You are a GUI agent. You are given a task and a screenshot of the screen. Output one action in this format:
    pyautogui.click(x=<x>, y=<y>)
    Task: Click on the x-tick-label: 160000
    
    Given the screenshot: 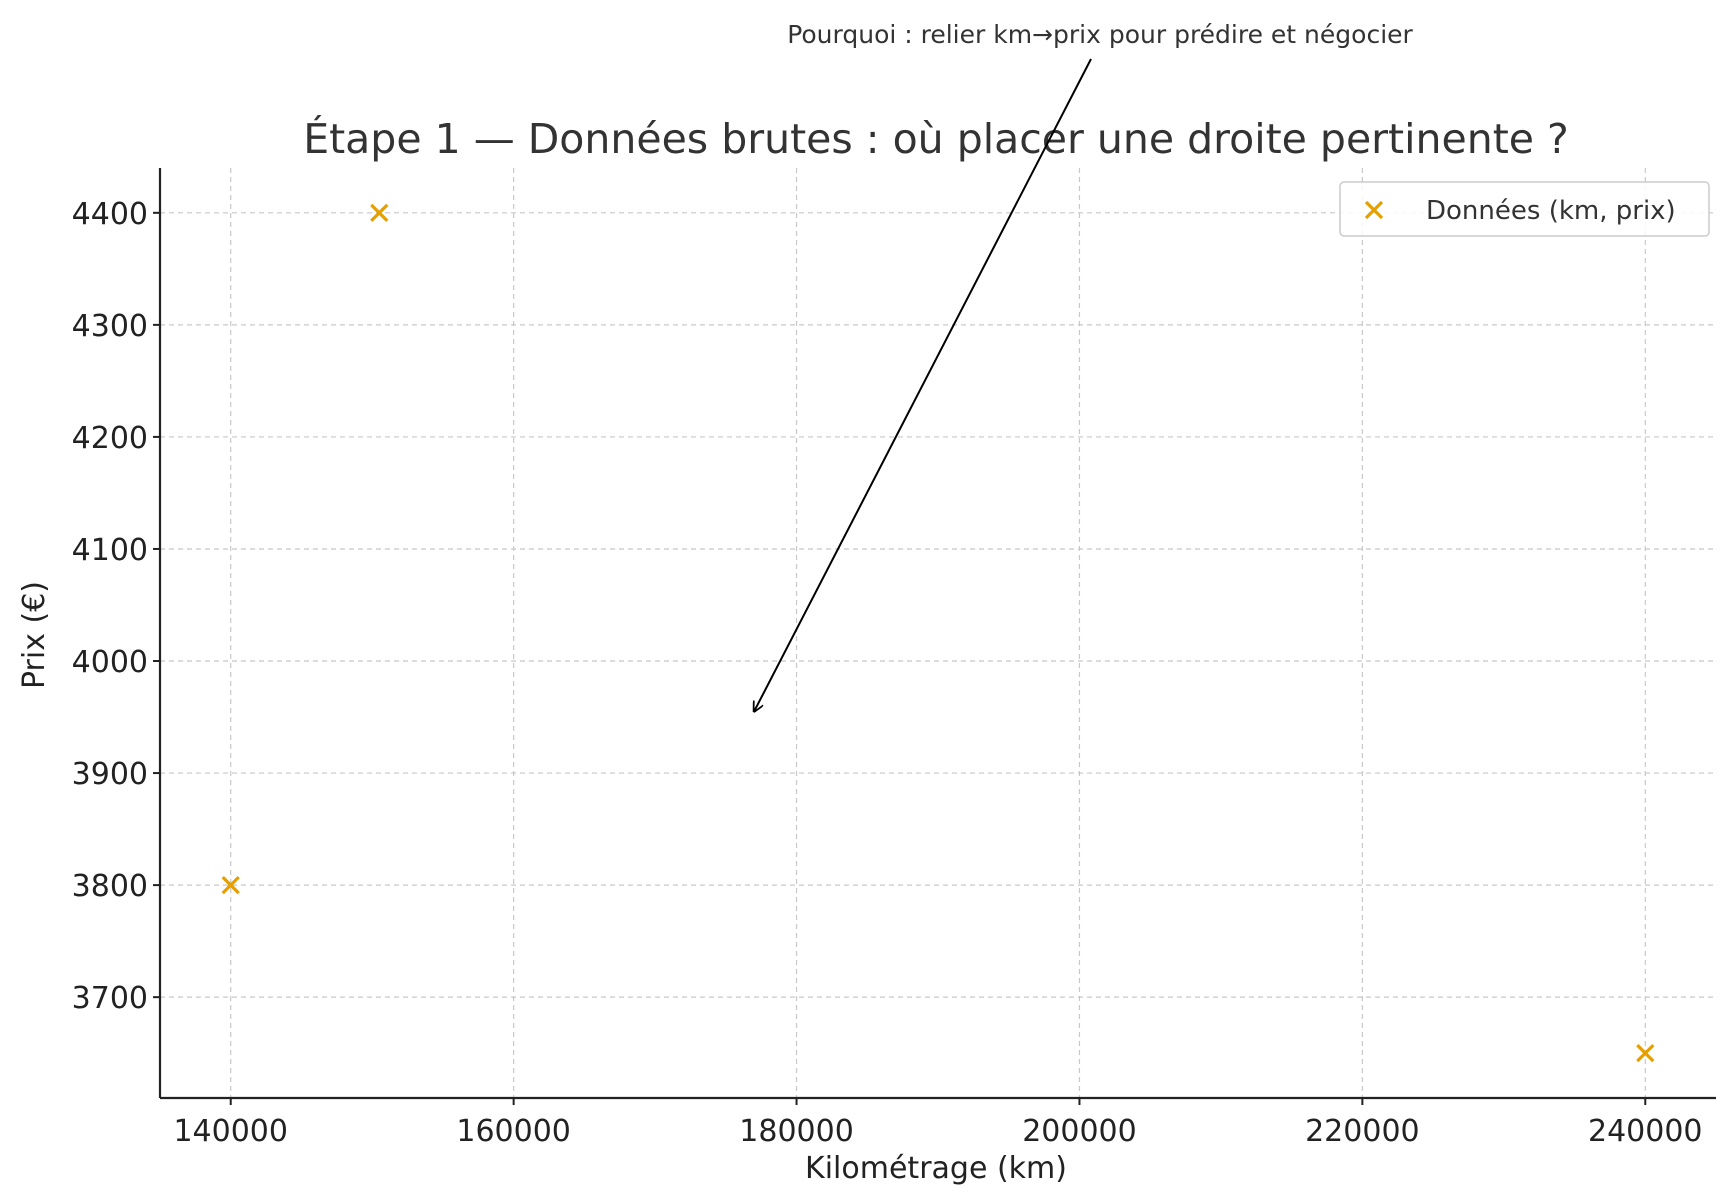 What is the action you would take?
    pyautogui.click(x=513, y=1131)
    